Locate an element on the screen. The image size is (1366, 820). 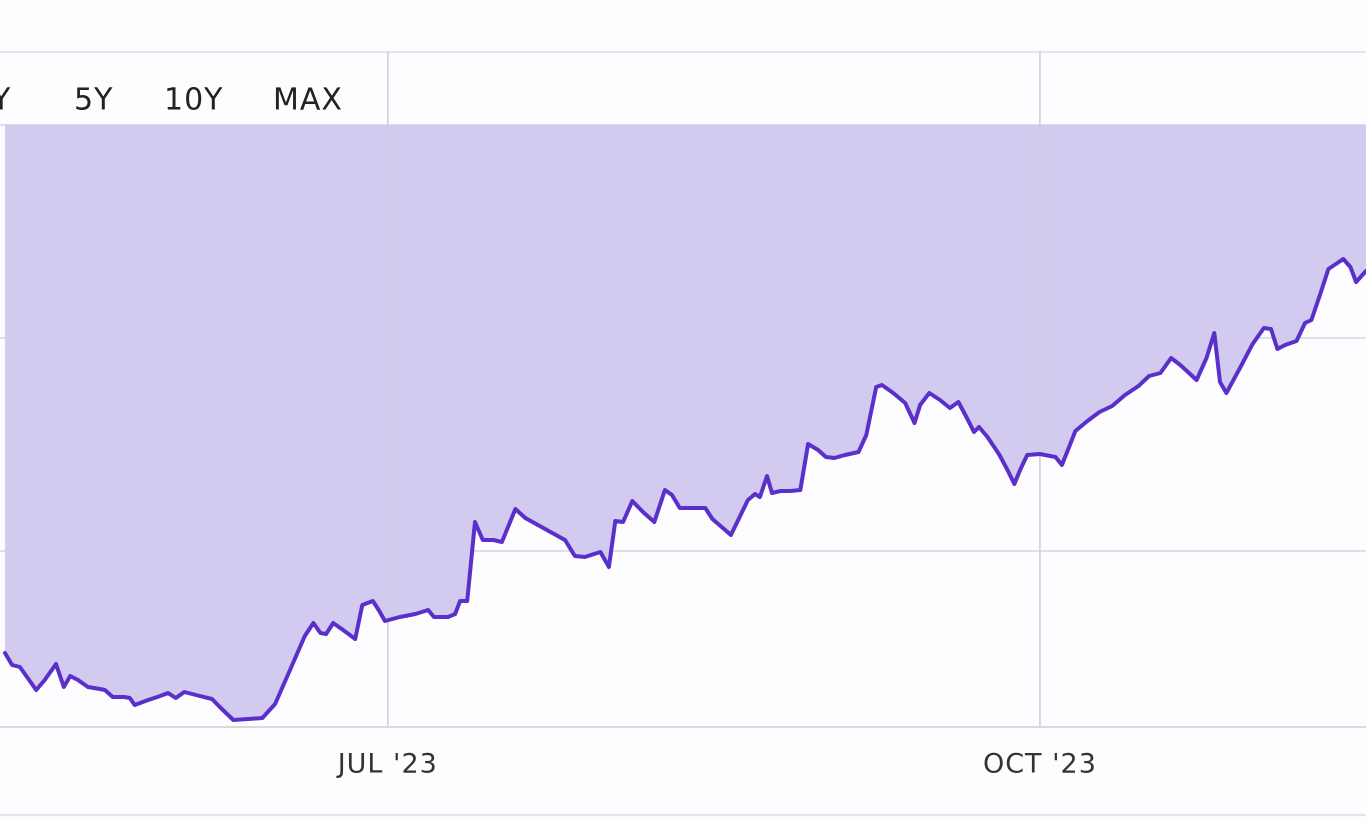
x-tick-label: OCT '23 is located at coordinates (1040, 764).